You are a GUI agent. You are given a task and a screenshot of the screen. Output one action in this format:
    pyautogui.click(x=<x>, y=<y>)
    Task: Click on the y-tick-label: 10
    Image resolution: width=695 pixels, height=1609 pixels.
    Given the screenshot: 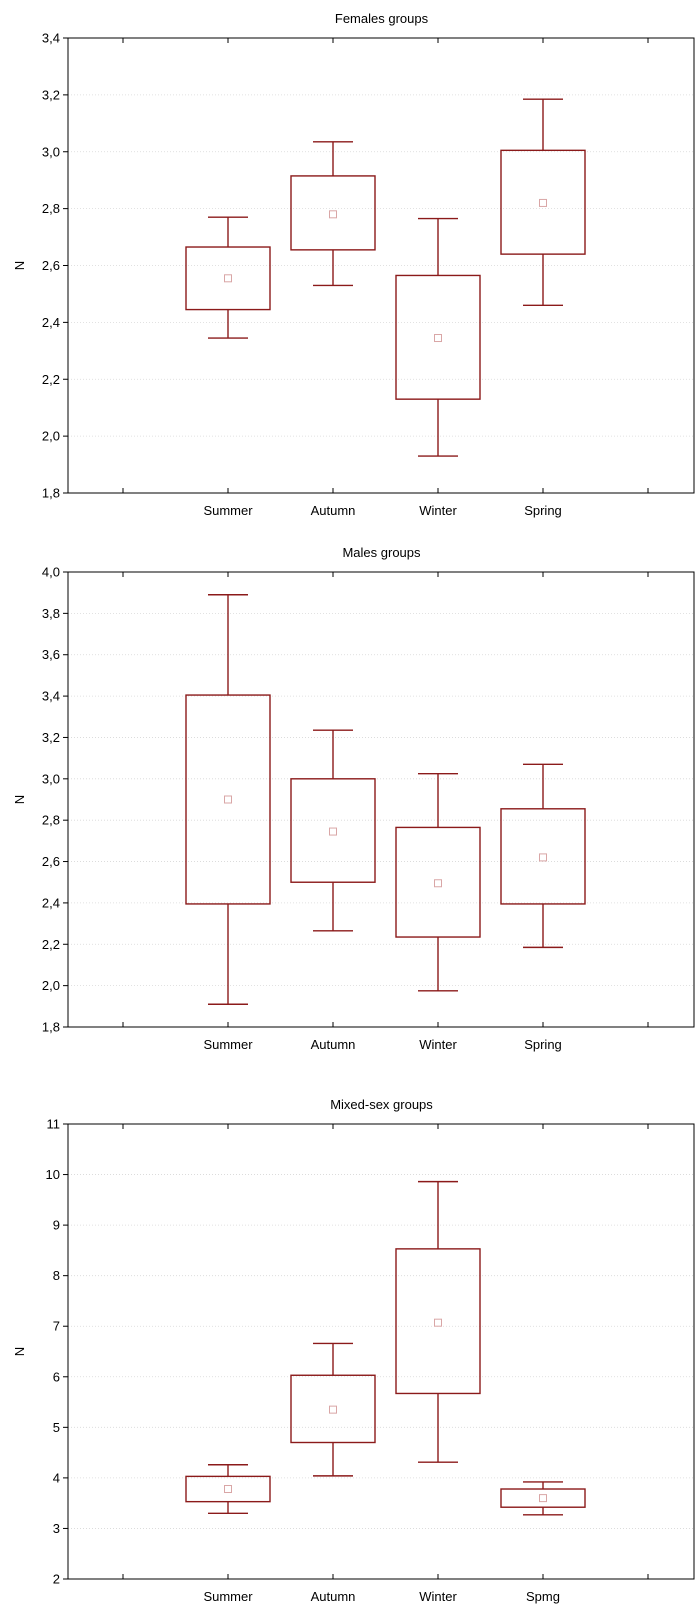 What is the action you would take?
    pyautogui.click(x=53, y=1174)
    